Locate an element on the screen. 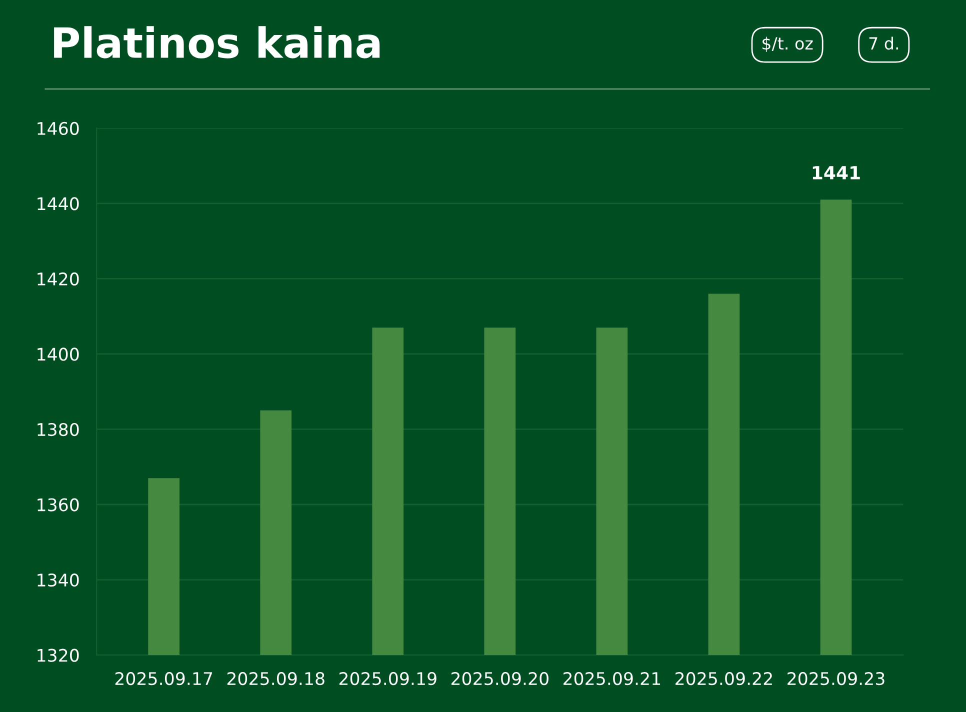 The height and width of the screenshot is (712, 966). text: 7 d. is located at coordinates (883, 43).